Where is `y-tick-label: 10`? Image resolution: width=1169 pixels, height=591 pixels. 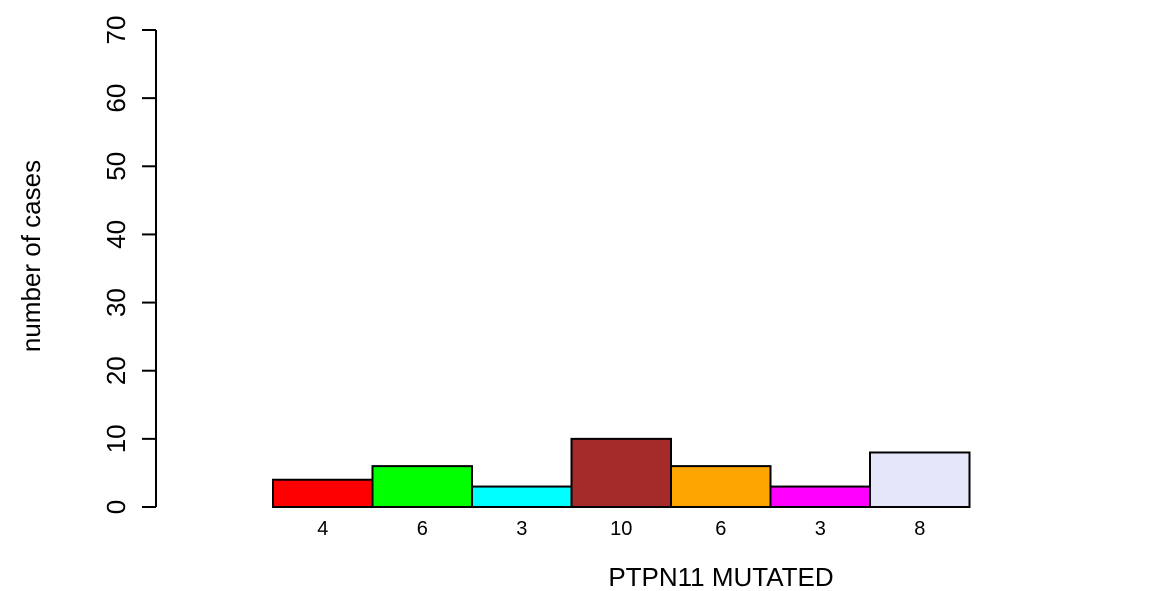
y-tick-label: 10 is located at coordinates (116, 438).